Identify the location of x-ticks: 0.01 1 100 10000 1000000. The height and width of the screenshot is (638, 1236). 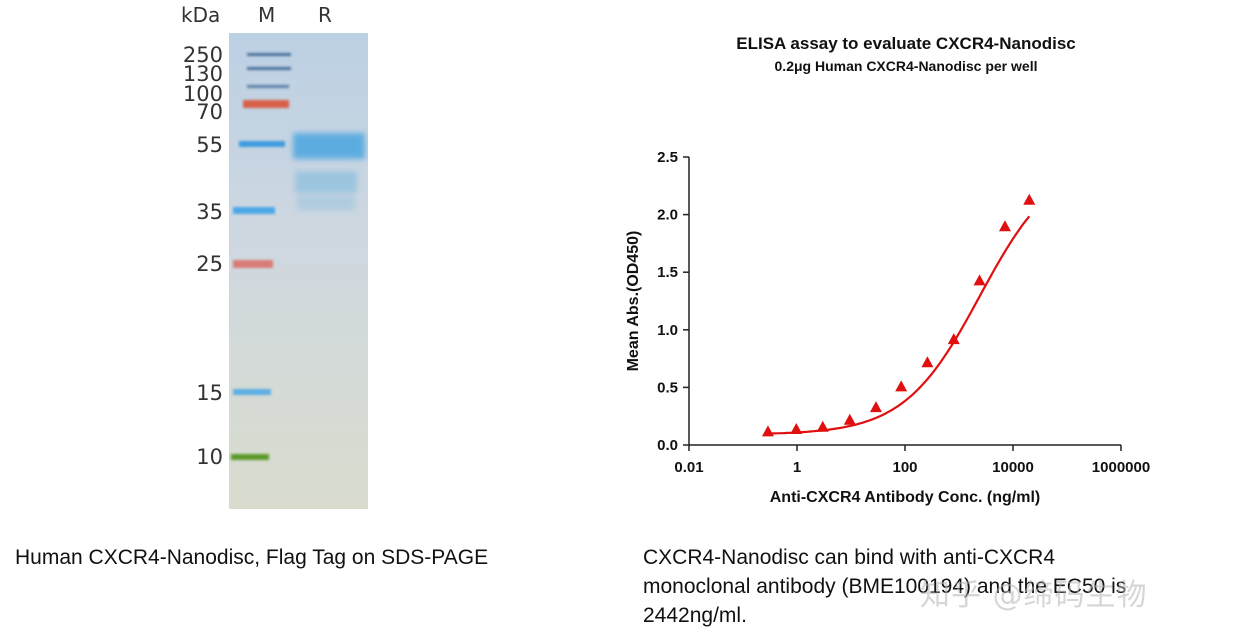
(912, 460).